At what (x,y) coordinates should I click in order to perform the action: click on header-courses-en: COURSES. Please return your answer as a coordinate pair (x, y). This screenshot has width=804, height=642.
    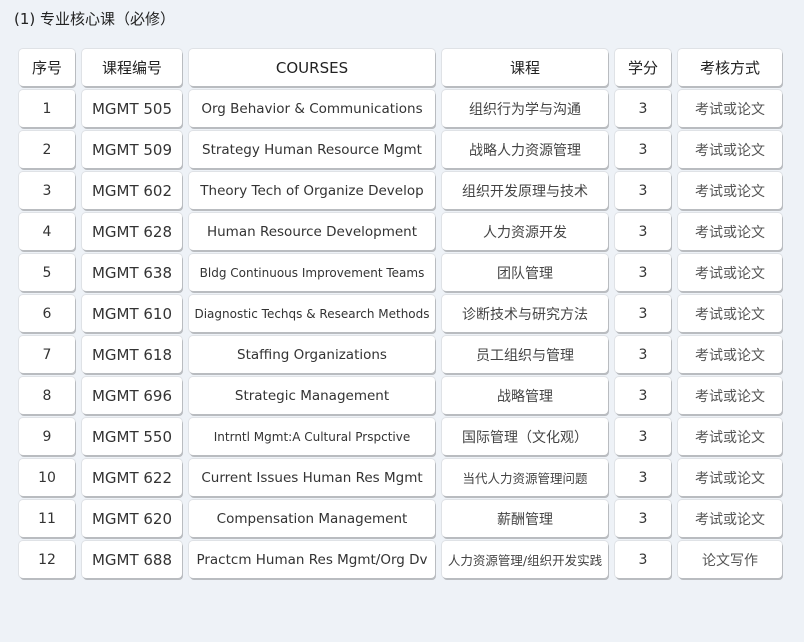
    Looking at the image, I should click on (312, 67).